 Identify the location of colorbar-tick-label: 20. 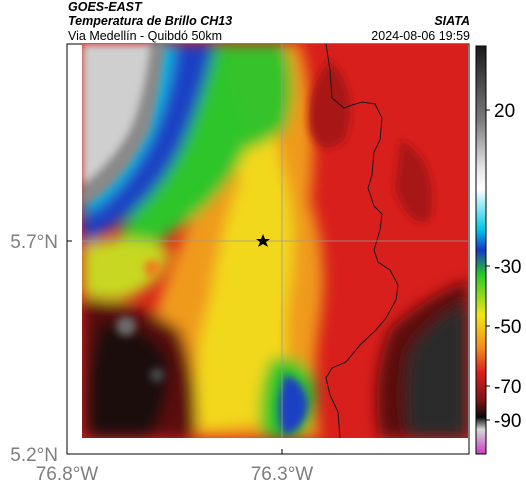
(504, 111).